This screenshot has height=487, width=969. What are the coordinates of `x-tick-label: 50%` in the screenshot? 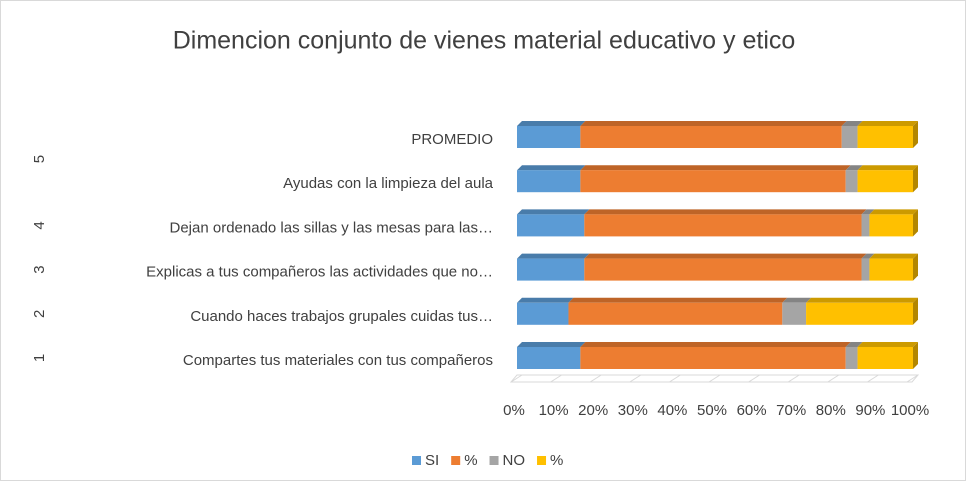 It's located at (712, 410).